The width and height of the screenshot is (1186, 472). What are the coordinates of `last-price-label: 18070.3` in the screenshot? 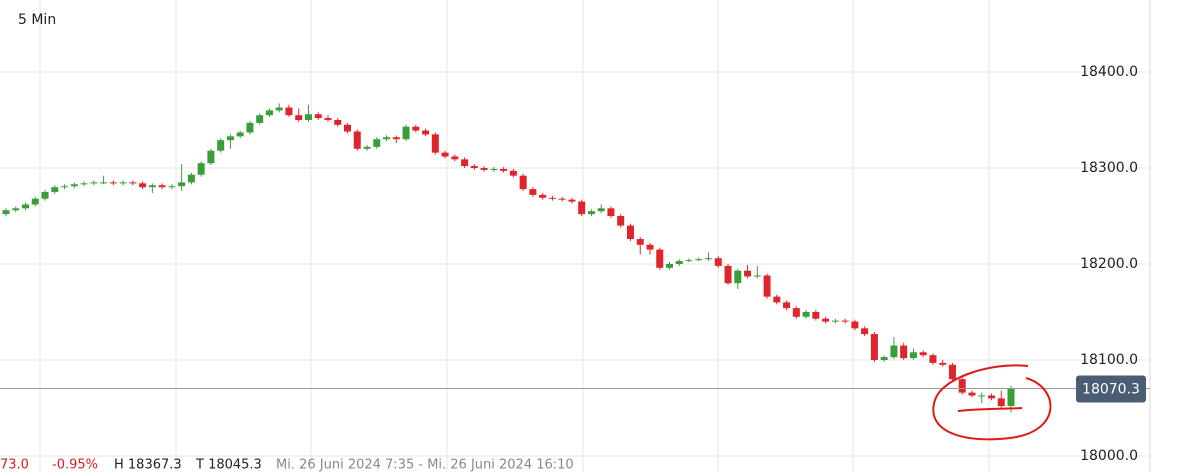 It's located at (1111, 389).